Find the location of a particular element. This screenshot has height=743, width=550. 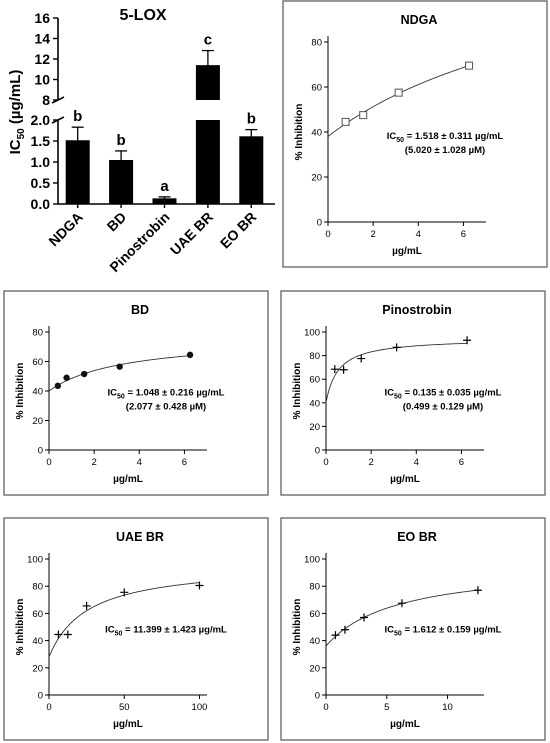

x-tick-label: 5 is located at coordinates (386, 707).